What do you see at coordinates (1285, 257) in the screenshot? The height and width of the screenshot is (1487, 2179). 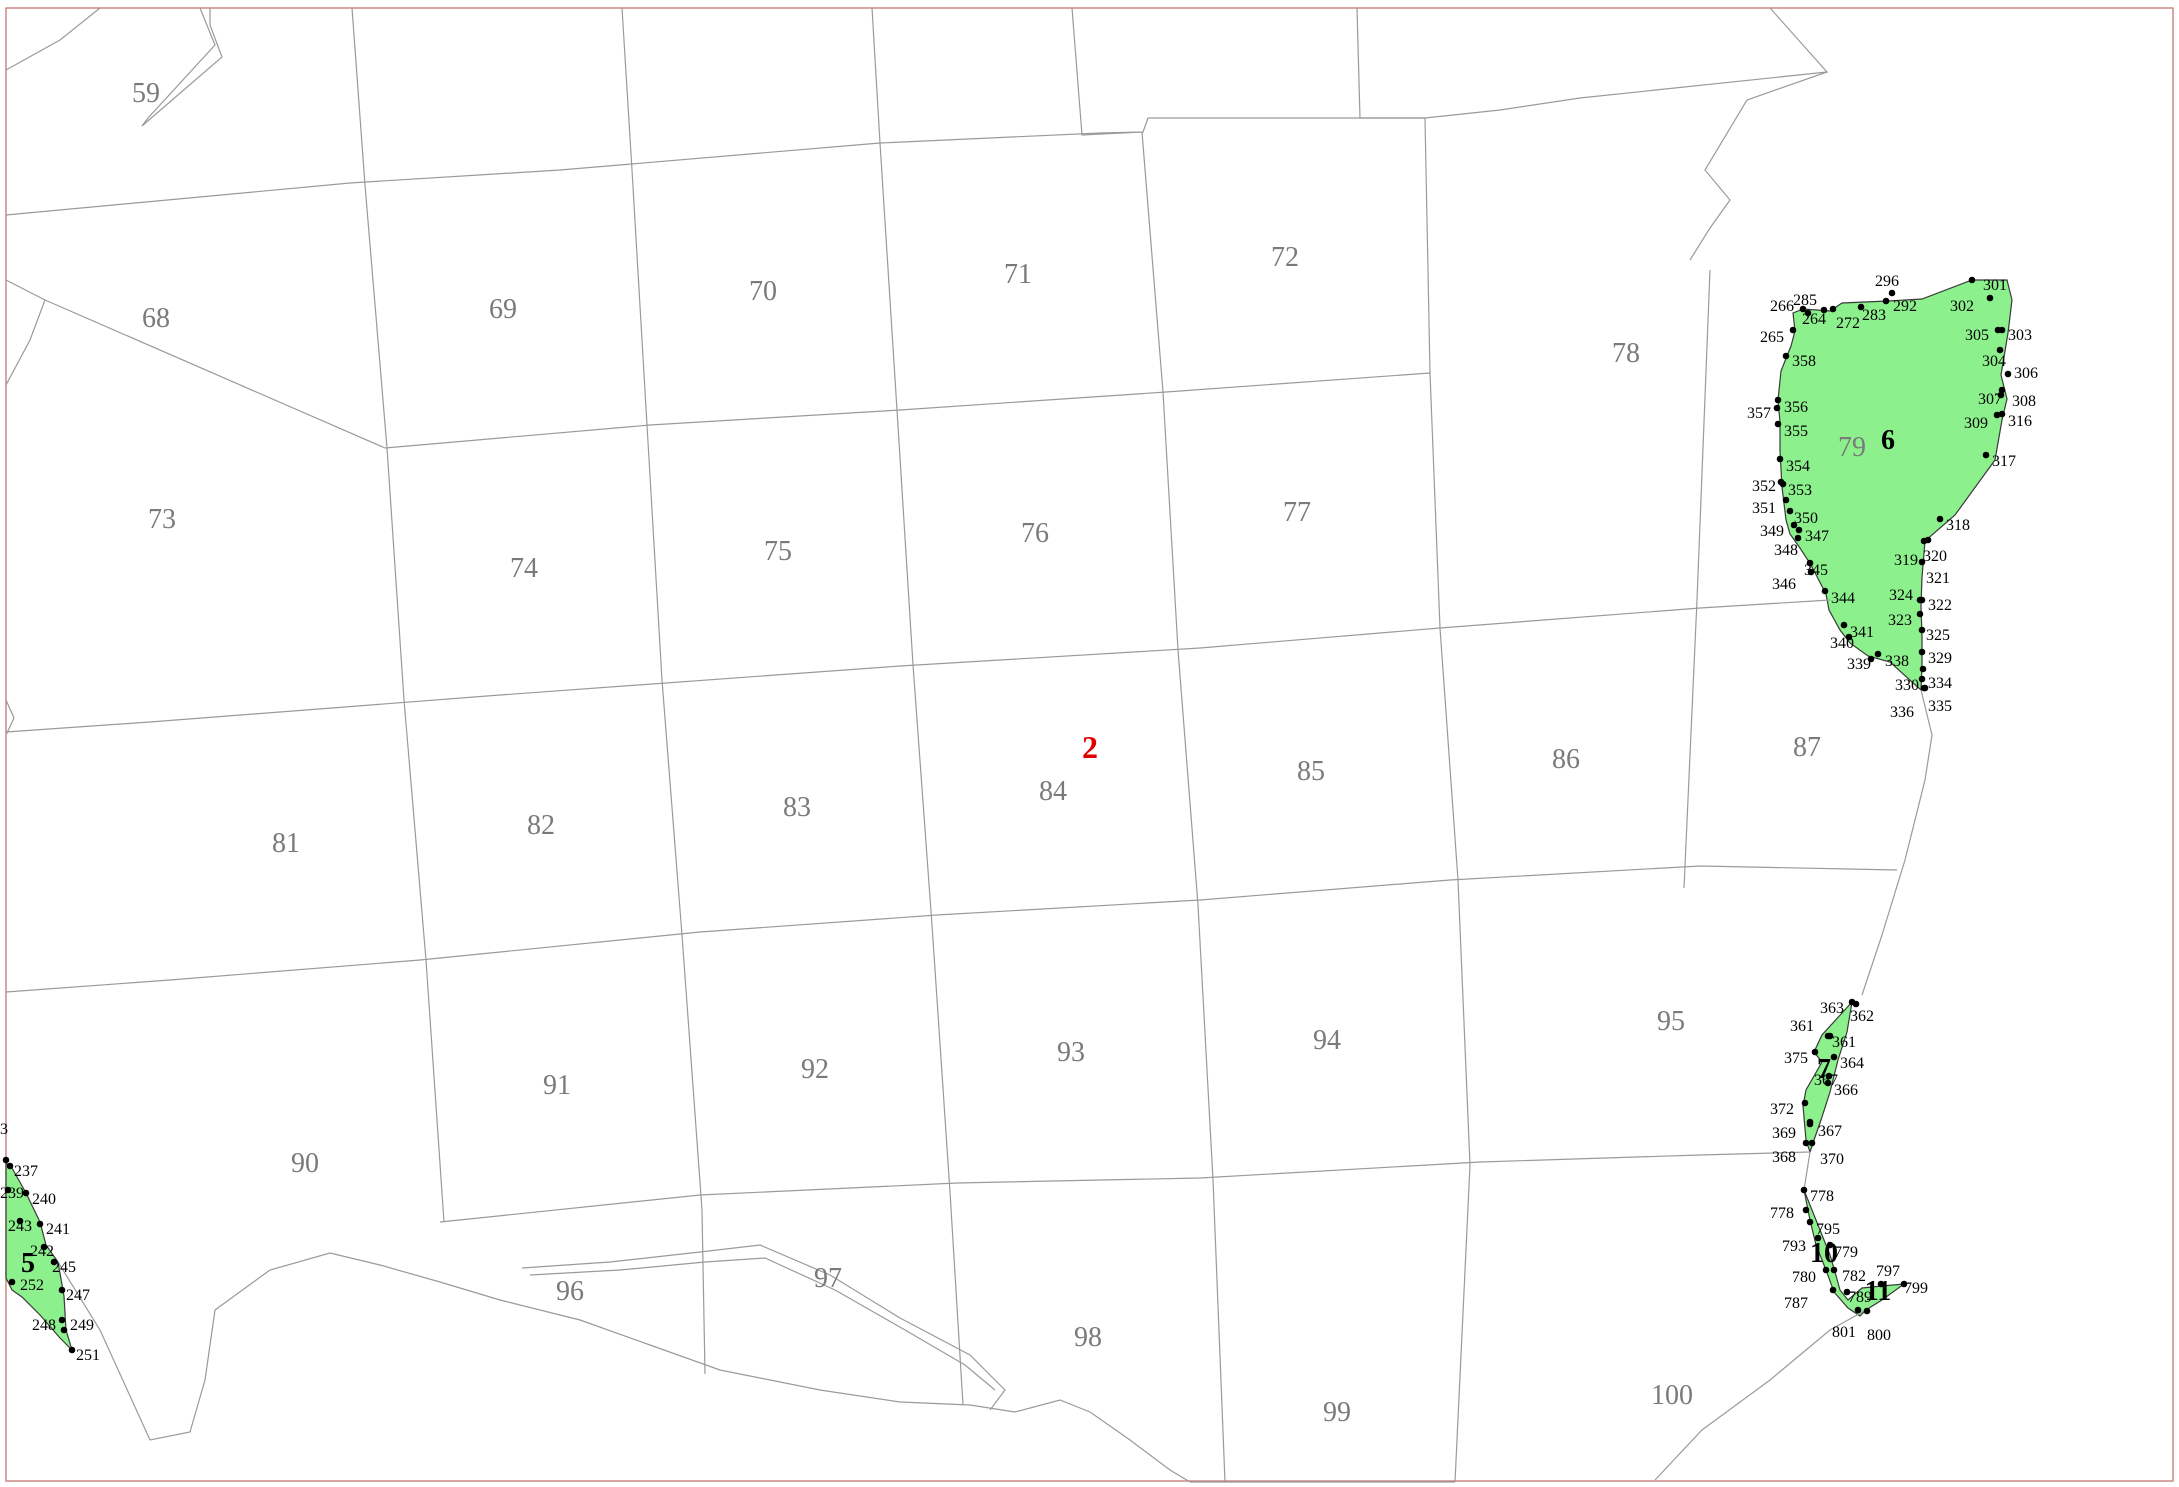 I see `parcel-number: 72` at bounding box center [1285, 257].